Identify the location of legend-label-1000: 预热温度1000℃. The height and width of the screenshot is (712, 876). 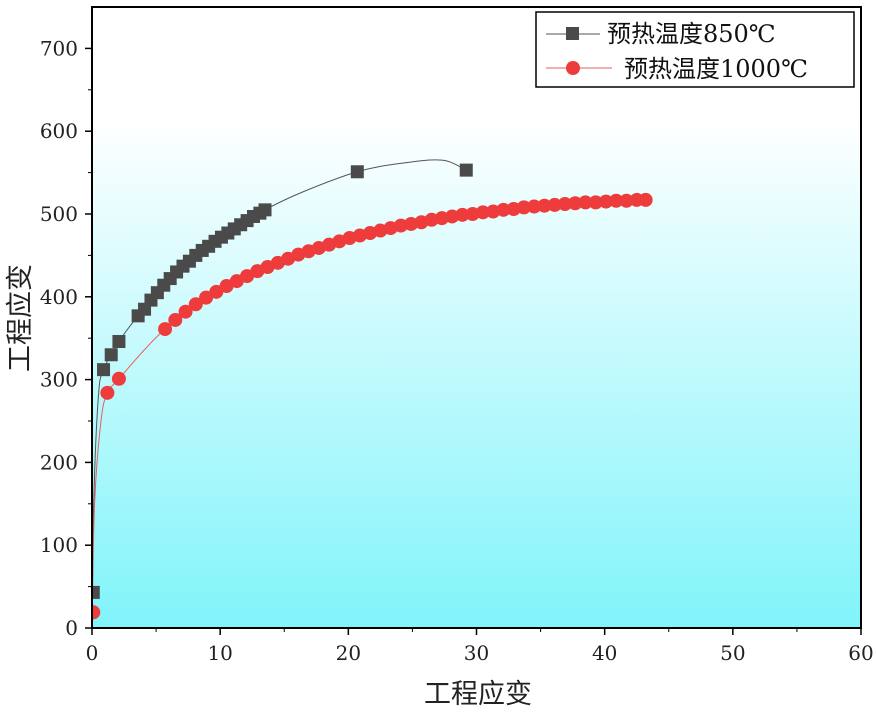
(716, 69).